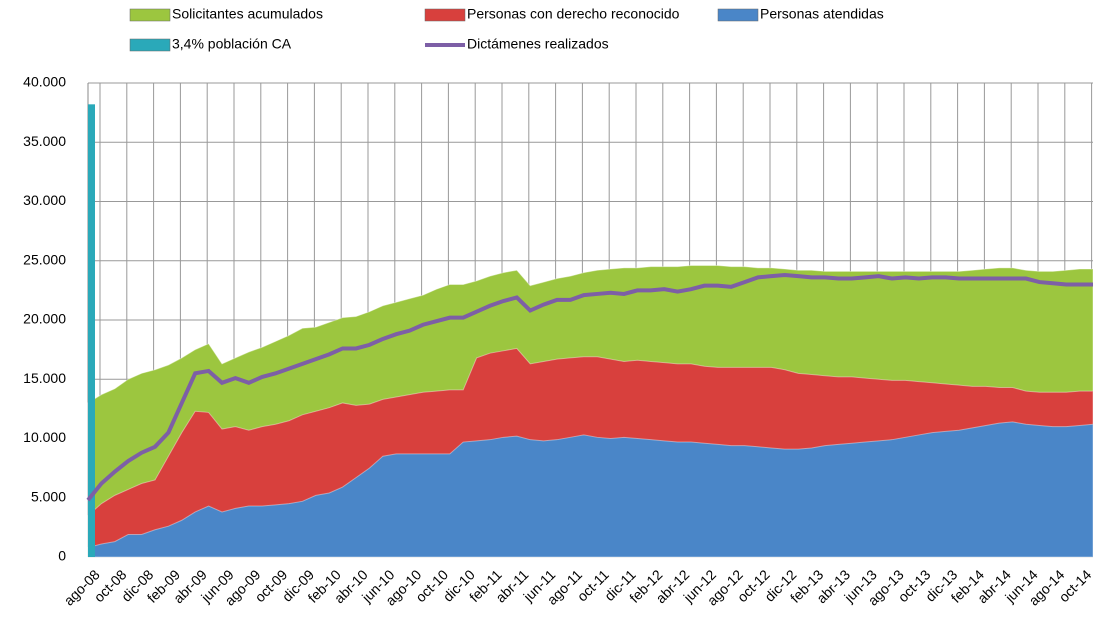 This screenshot has height=633, width=1098. What do you see at coordinates (62, 556) in the screenshot?
I see `y-tick-label: 0` at bounding box center [62, 556].